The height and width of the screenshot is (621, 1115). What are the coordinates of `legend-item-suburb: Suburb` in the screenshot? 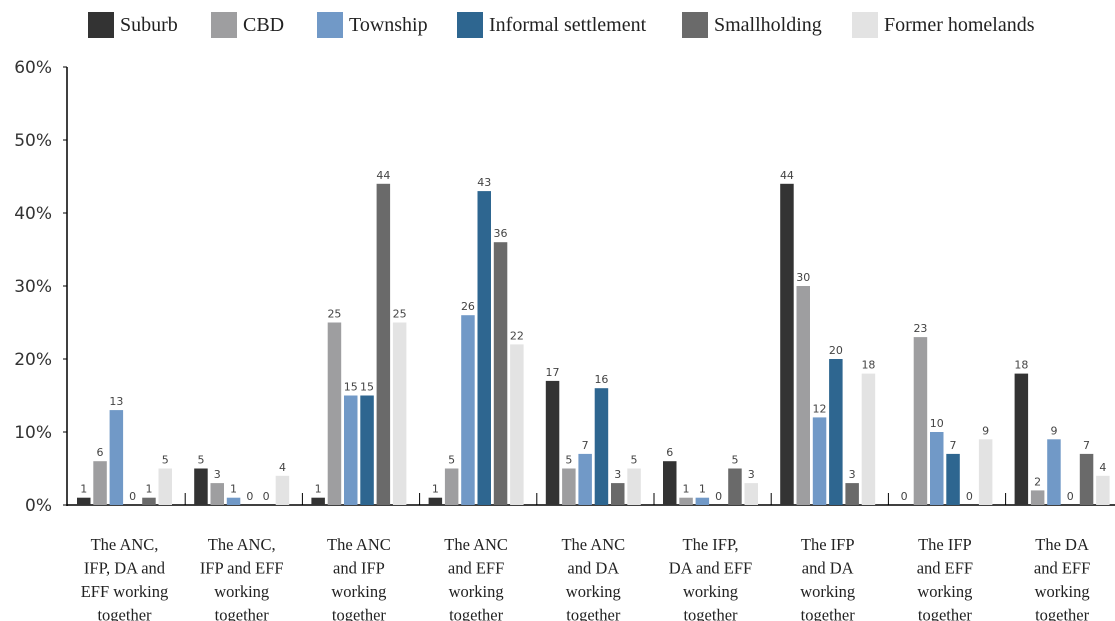 It's located at (133, 25).